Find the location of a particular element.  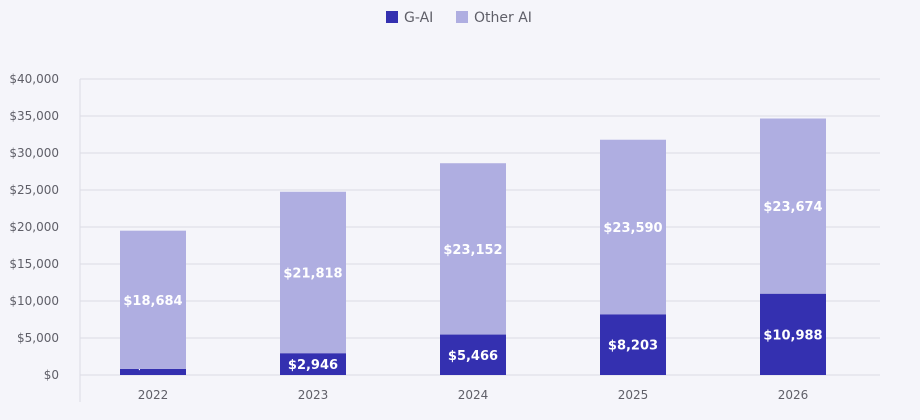

data-label-other-ai-2025: $23,590 is located at coordinates (632, 228).